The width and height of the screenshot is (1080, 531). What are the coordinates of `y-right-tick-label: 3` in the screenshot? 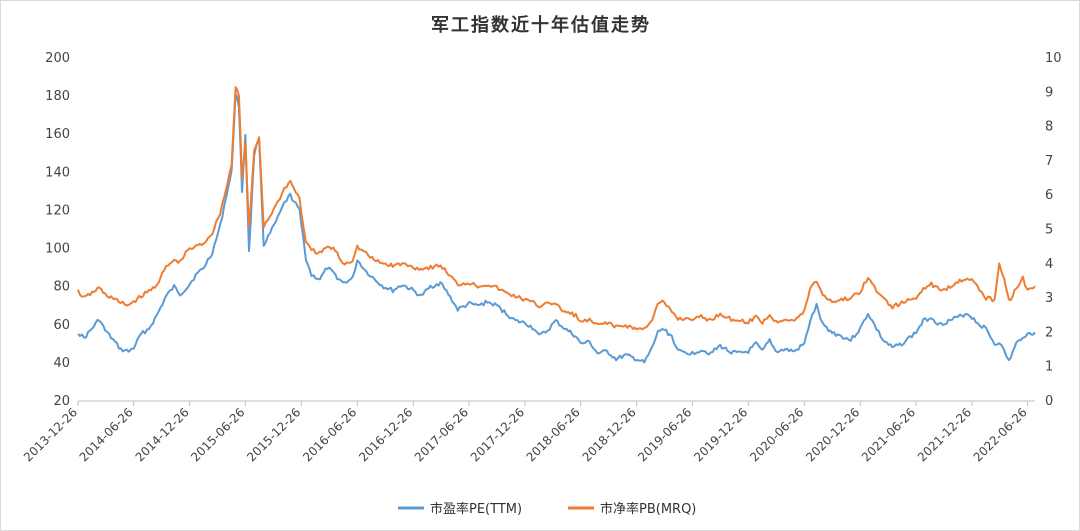 It's located at (1049, 298).